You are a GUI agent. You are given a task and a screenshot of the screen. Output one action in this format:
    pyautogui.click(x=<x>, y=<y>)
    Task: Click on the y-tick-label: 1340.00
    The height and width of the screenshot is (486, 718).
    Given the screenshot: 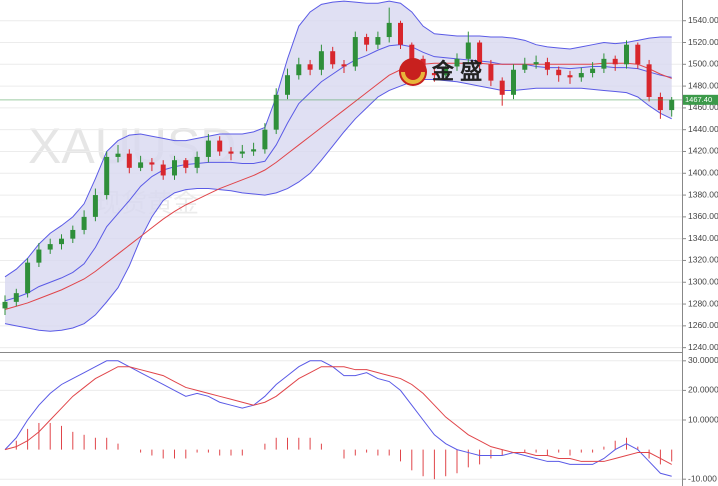 What is the action you would take?
    pyautogui.click(x=703, y=238)
    